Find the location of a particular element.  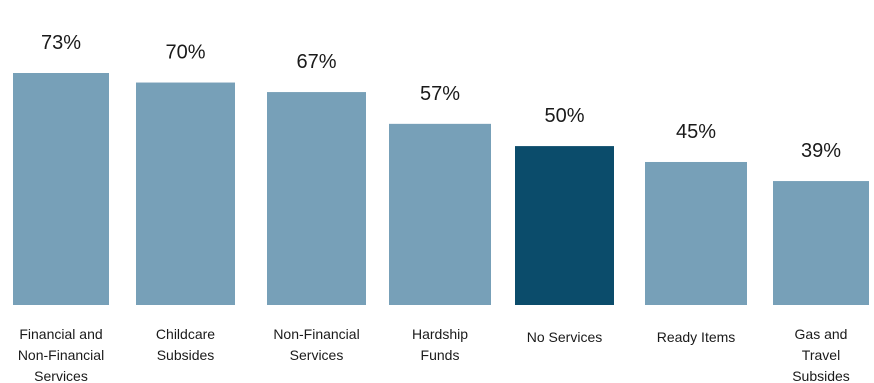

category-label-2: Childcare Subsides is located at coordinates (185, 344).